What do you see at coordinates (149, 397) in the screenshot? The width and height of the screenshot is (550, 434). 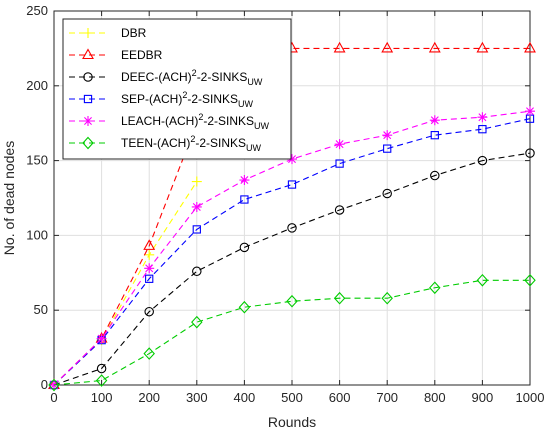 I see `x-tick-label: 200` at bounding box center [149, 397].